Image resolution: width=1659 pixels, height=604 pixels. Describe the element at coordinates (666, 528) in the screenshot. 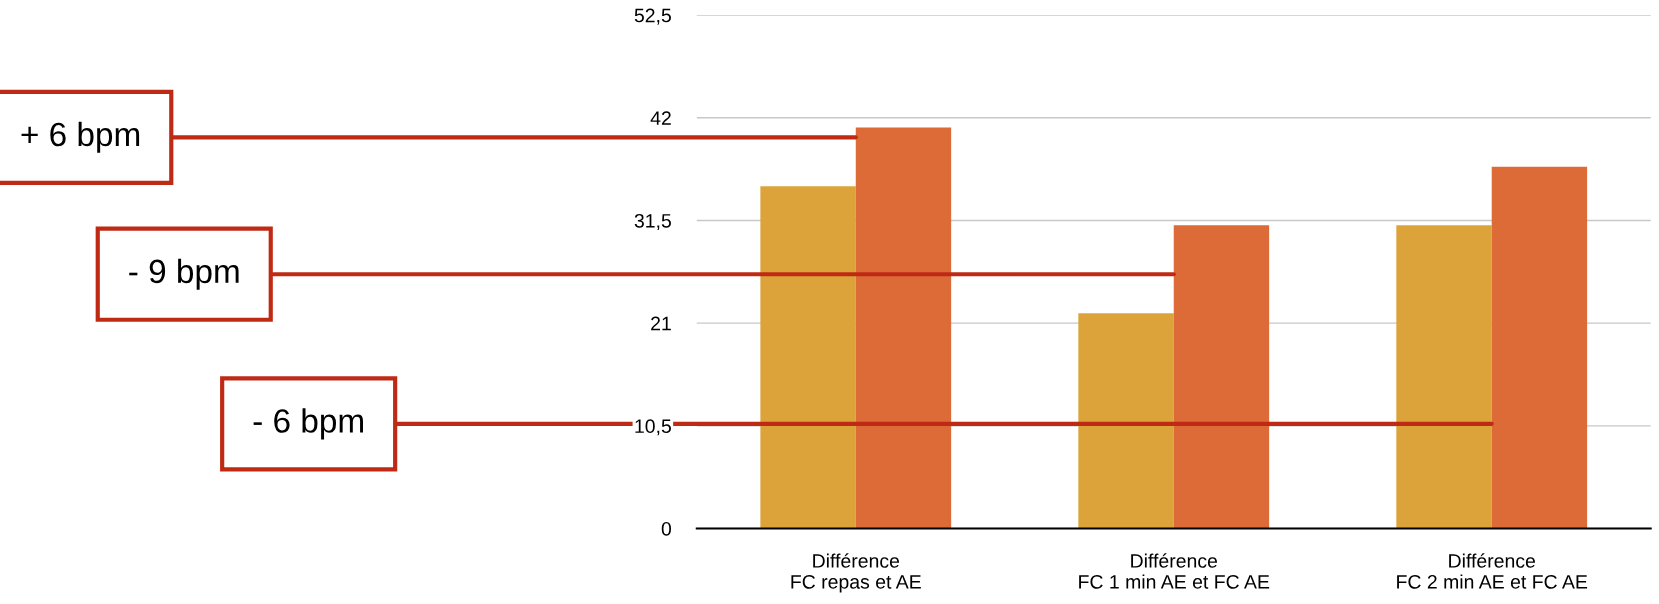

I see `y-tick-label: 0` at that location.